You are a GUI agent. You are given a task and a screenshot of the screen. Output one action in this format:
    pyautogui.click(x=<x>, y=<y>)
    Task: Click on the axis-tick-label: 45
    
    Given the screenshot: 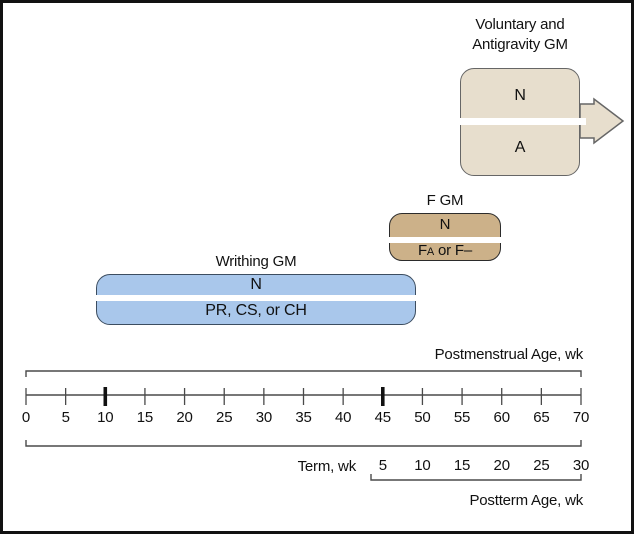 What is the action you would take?
    pyautogui.click(x=383, y=417)
    